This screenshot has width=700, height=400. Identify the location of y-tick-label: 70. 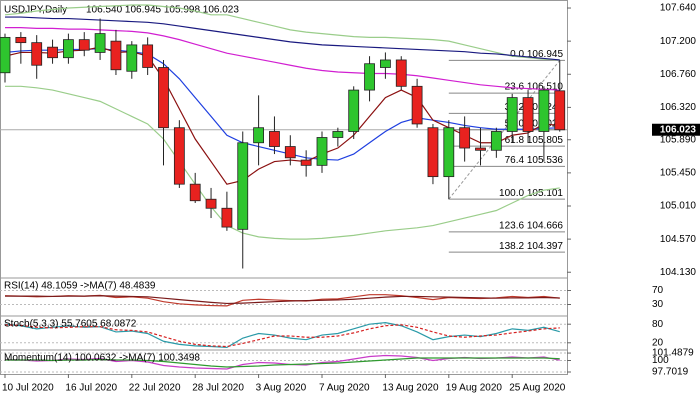
(658, 290).